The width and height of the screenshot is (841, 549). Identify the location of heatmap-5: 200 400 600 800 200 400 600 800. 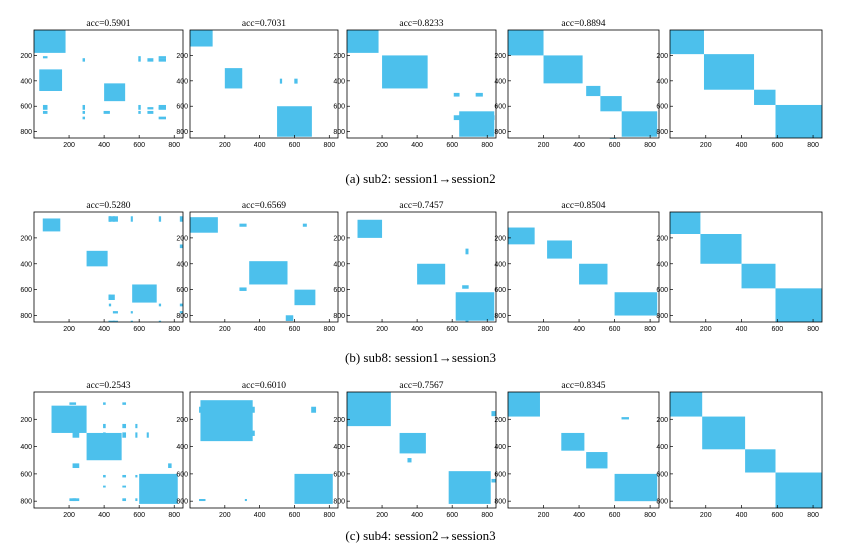
(739, 89).